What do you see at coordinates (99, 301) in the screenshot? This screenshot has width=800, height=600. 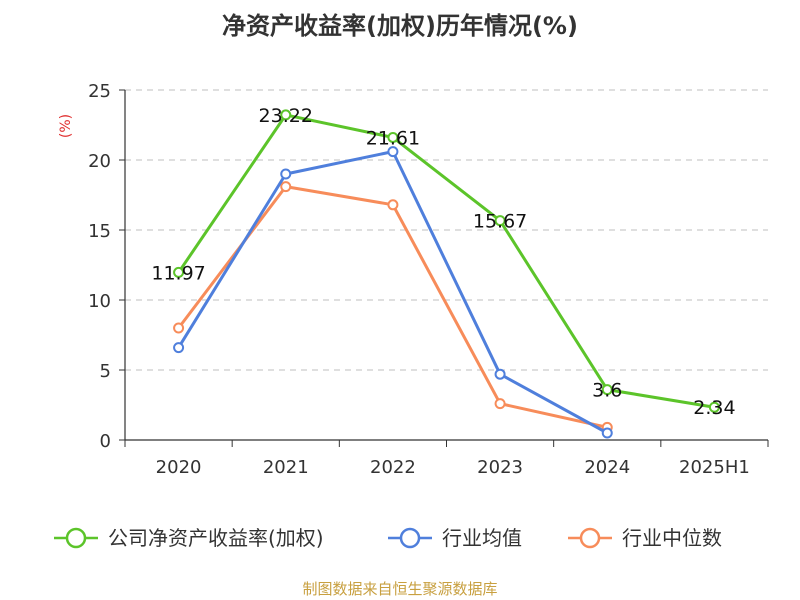 I see `y-tick-label: 10` at bounding box center [99, 301].